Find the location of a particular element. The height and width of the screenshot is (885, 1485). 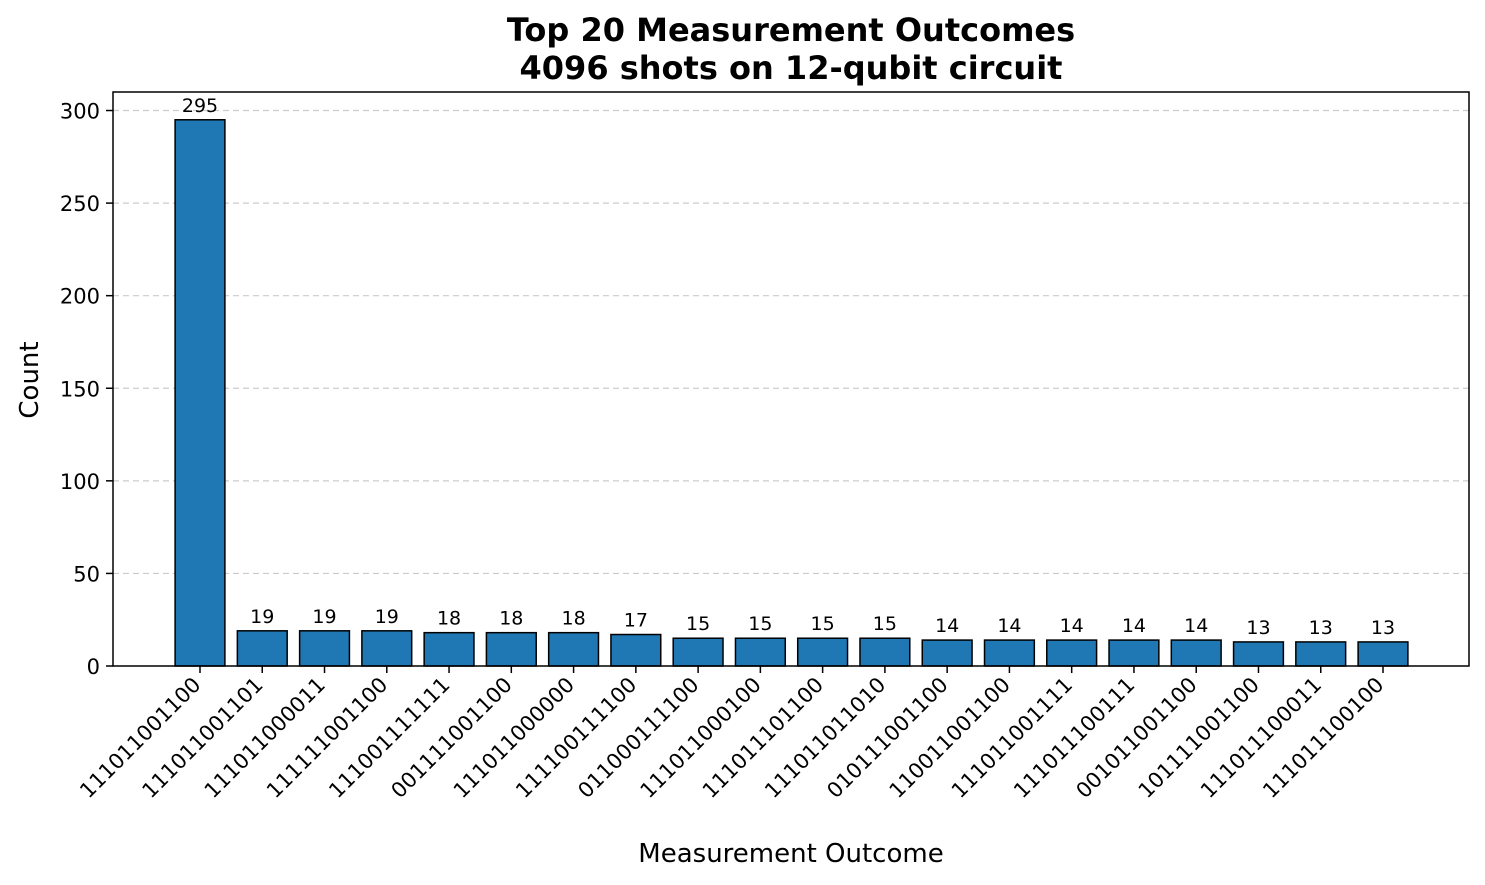

y-tick-label: 250 is located at coordinates (80, 204).